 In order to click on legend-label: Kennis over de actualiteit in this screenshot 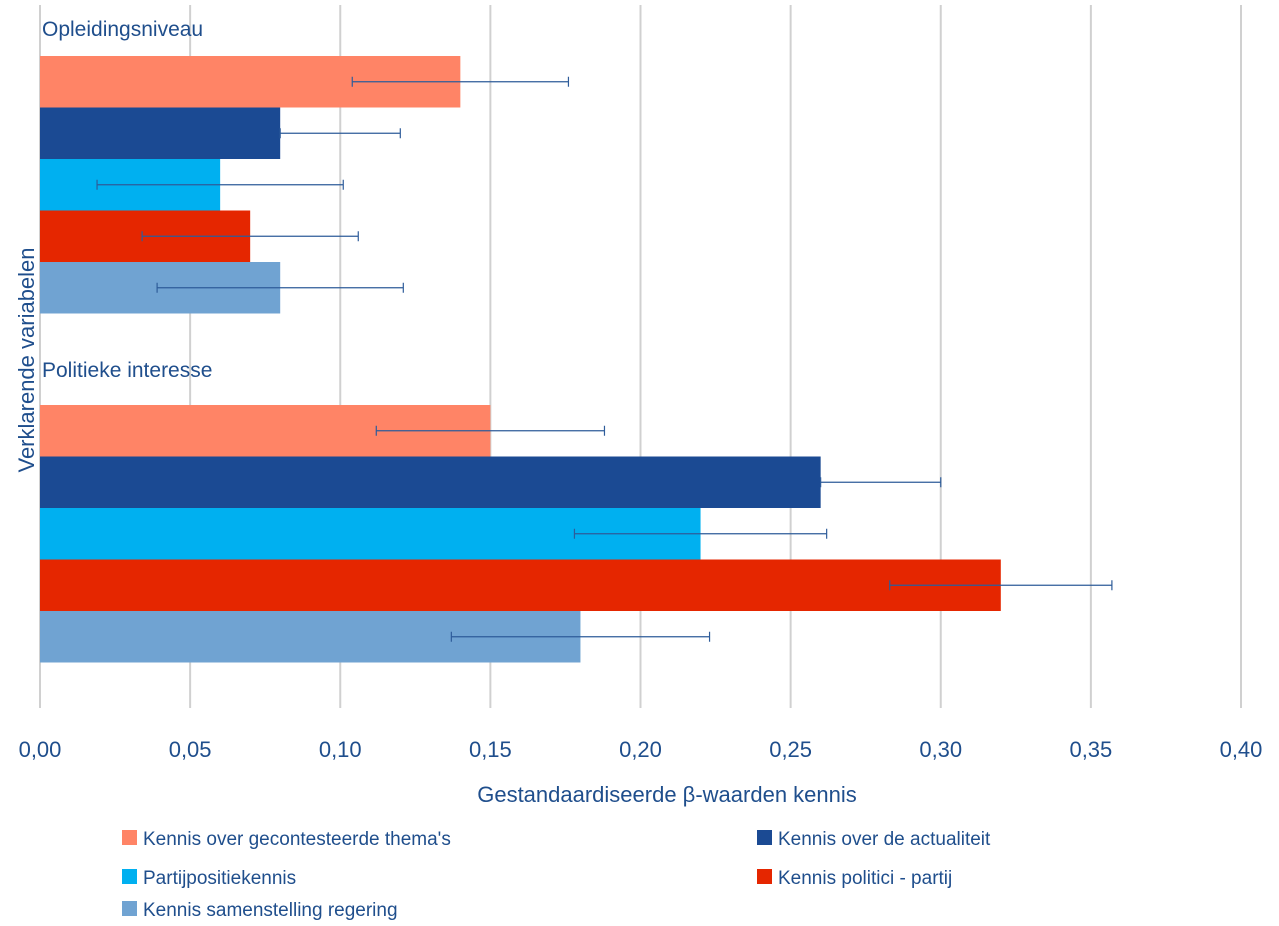, I will do `click(884, 839)`.